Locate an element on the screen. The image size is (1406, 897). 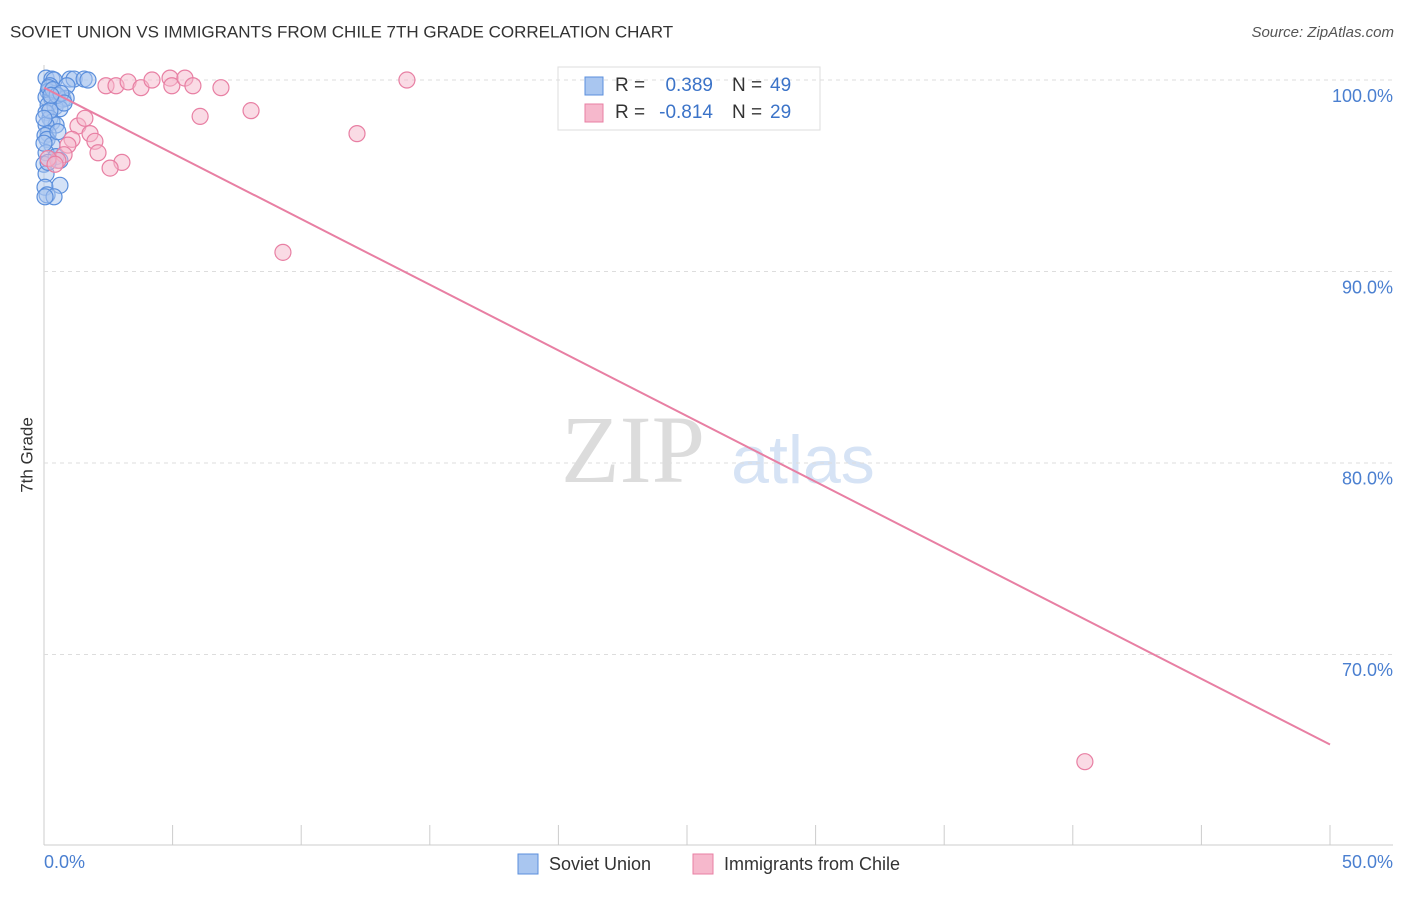
legend-label: Soviet Union is located at coordinates (600, 864).